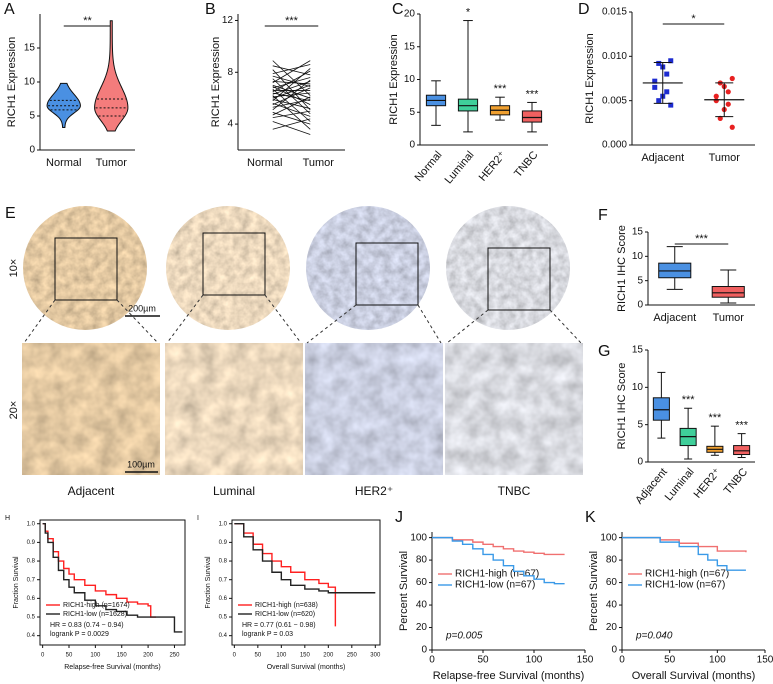 The width and height of the screenshot is (773, 684). I want to click on annotation: p=0.040, so click(654, 636).